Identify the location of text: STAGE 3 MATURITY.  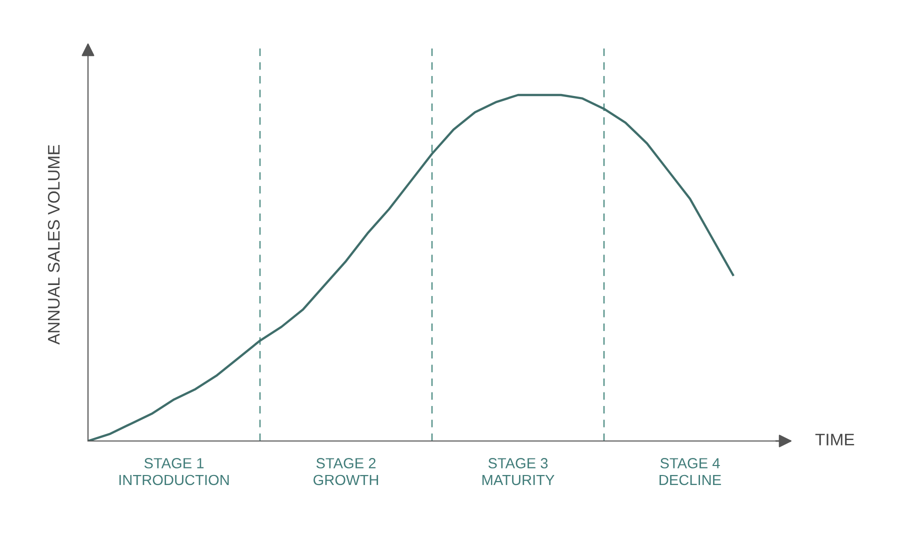
(518, 472).